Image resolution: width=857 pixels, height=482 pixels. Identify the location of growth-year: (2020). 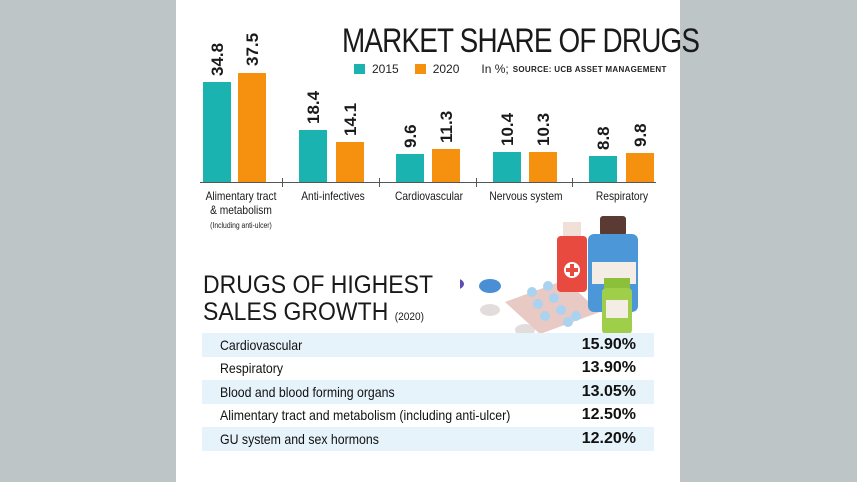
(409, 317).